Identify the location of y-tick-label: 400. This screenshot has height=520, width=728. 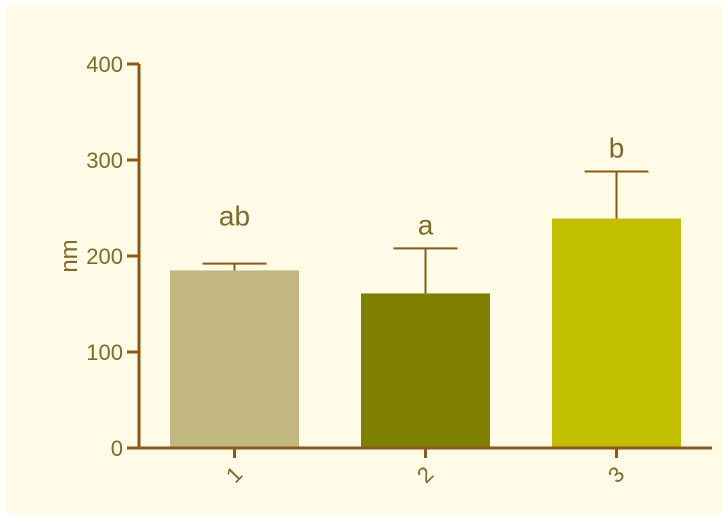
(104, 64).